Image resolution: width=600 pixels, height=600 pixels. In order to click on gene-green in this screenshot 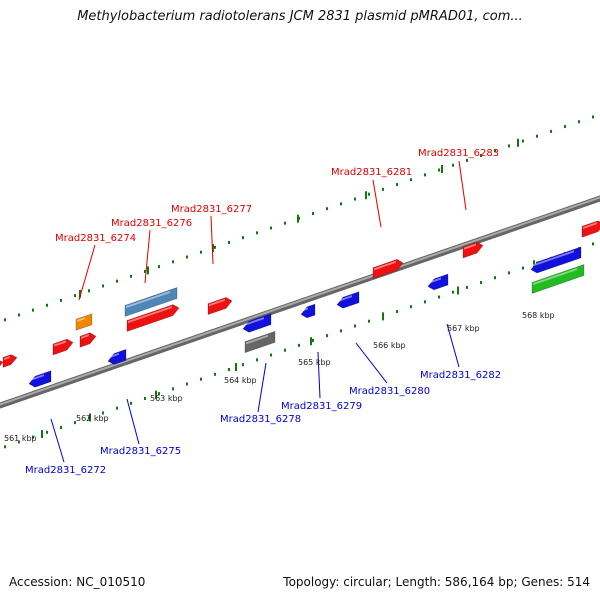, I will do `click(558, 279)`.